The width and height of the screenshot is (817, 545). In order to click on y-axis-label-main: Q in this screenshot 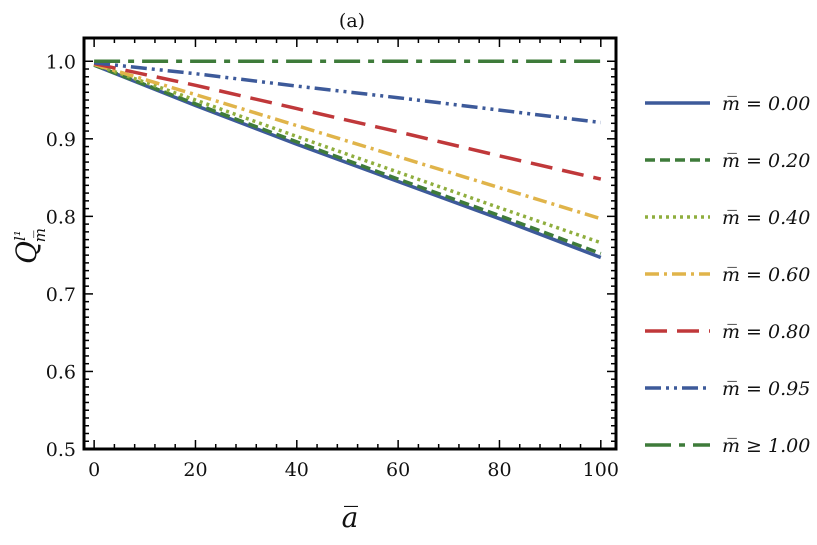, I will do `click(26, 252)`.